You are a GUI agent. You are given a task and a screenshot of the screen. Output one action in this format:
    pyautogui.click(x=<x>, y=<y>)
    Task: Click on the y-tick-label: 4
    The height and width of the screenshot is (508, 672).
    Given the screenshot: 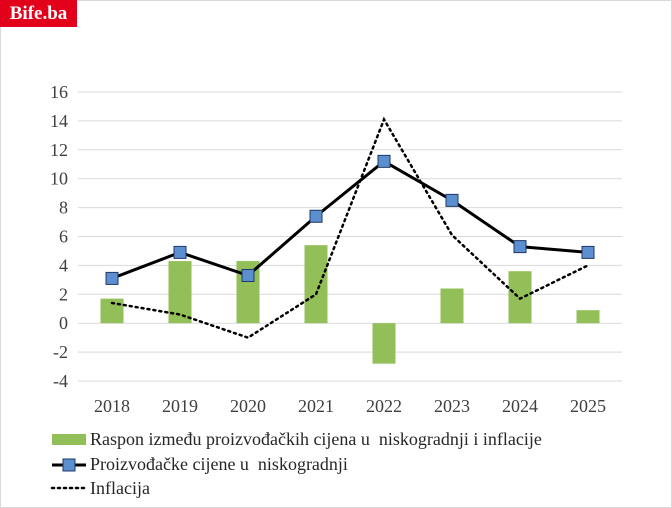 What is the action you would take?
    pyautogui.click(x=63, y=265)
    